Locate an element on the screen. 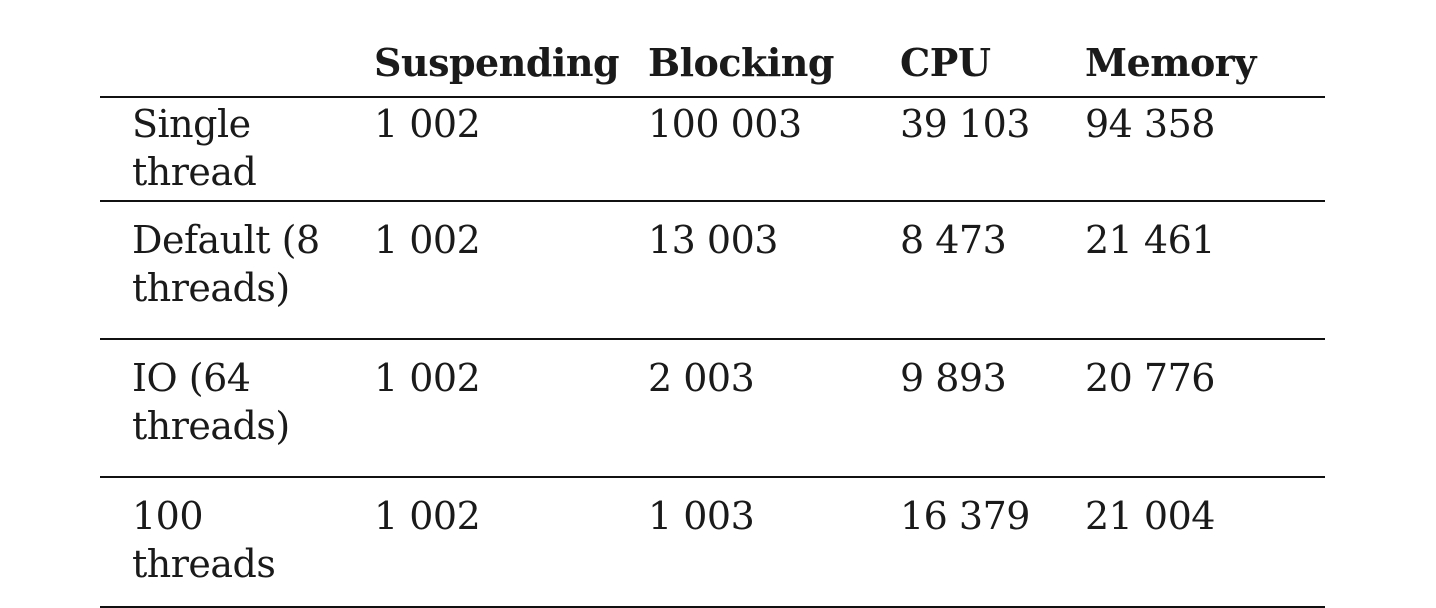 Image resolution: width=1436 pixels, height=608 pixels. row-label: 100 threads is located at coordinates (237, 542).